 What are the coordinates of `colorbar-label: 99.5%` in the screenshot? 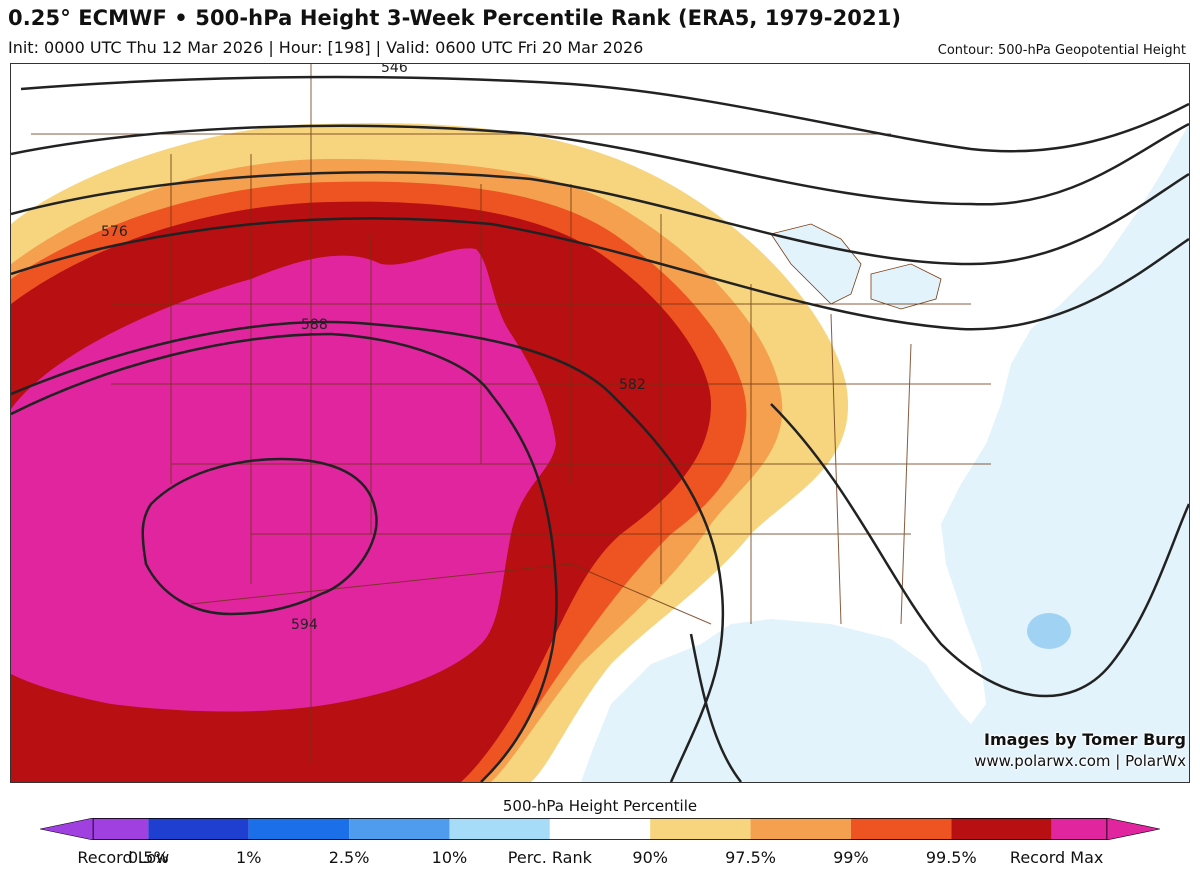 It's located at (951, 857).